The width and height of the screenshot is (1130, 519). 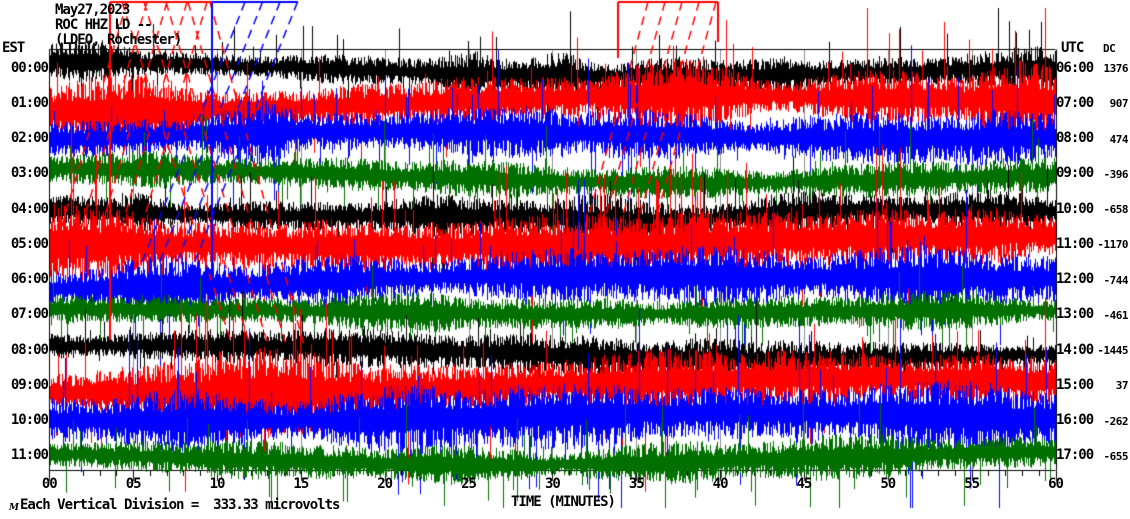 I want to click on row-label-utc: 13:00, so click(x=1075, y=314).